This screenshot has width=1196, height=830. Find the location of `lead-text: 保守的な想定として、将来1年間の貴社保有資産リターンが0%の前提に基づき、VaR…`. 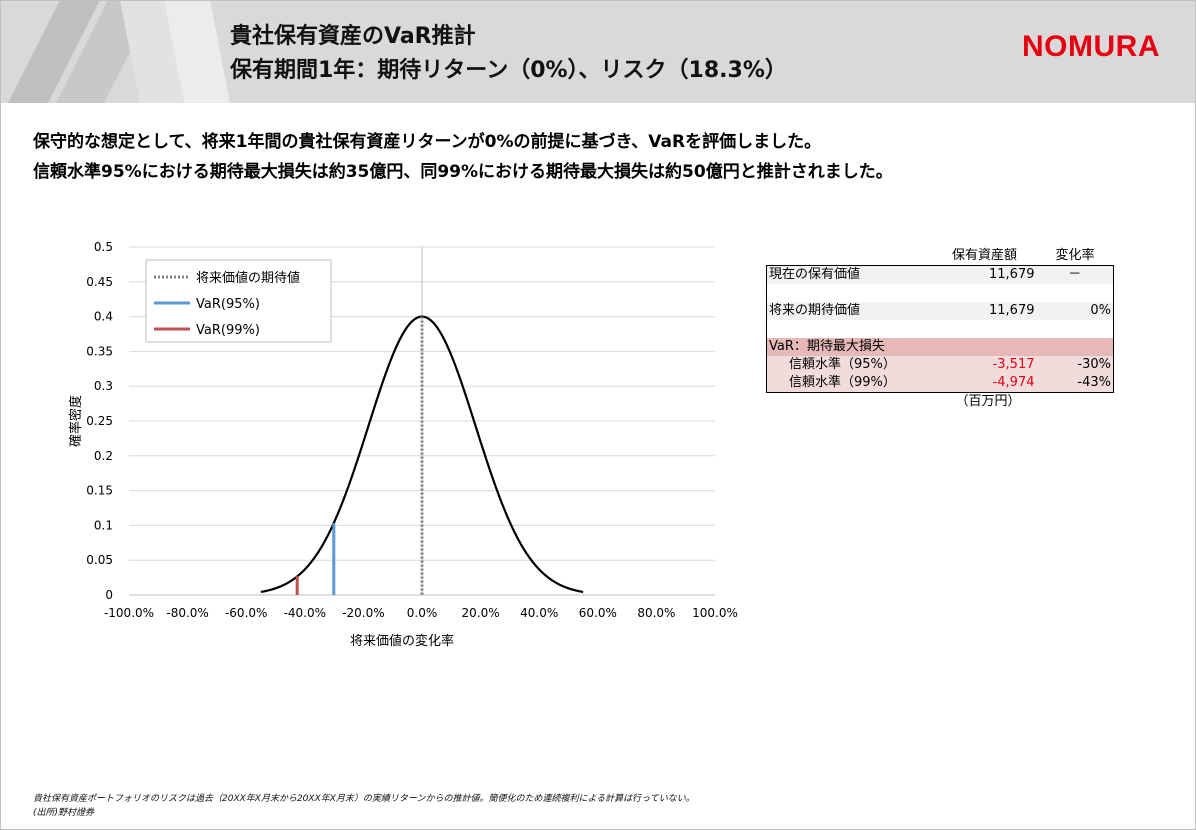

lead-text: 保守的な想定として、将来1年間の貴社保有資産リターンが0%の前提に基づき、VaR… is located at coordinates (463, 157).